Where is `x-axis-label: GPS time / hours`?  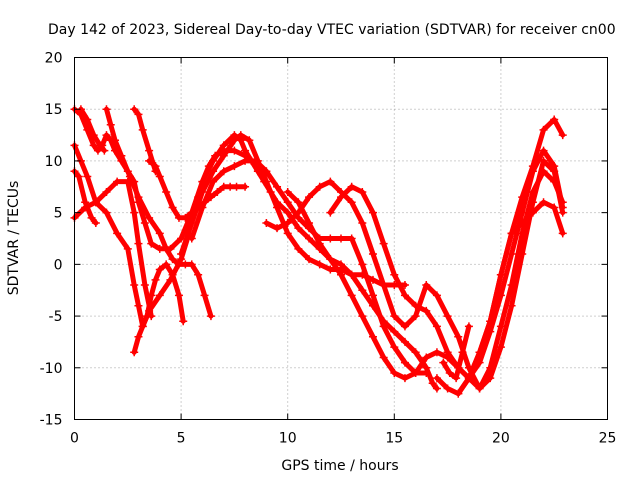 x-axis-label: GPS time / hours is located at coordinates (339, 466).